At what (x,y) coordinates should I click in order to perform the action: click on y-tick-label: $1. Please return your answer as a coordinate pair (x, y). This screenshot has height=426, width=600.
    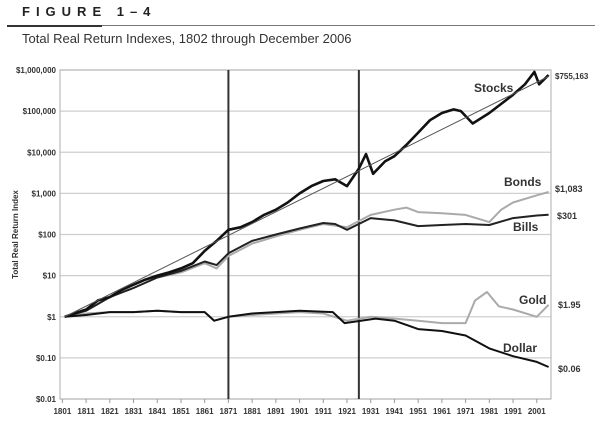
    Looking at the image, I should click on (51, 317).